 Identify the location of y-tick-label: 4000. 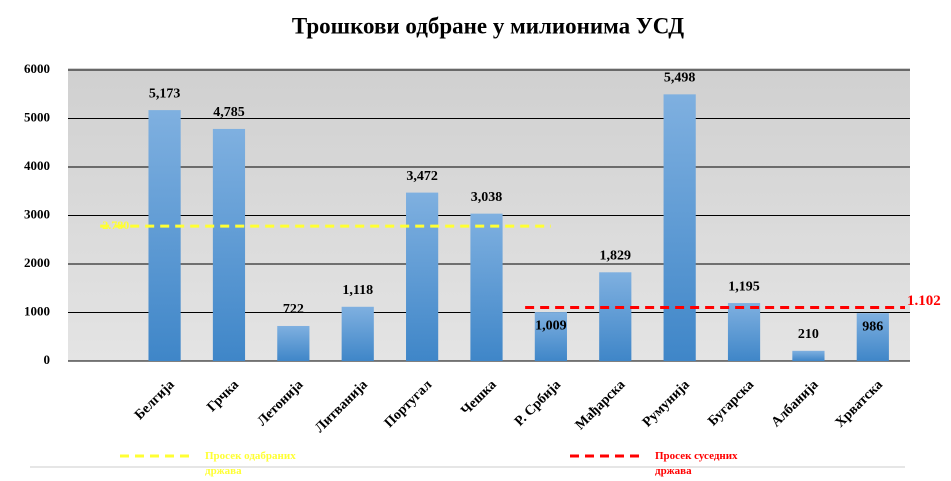
(37, 165).